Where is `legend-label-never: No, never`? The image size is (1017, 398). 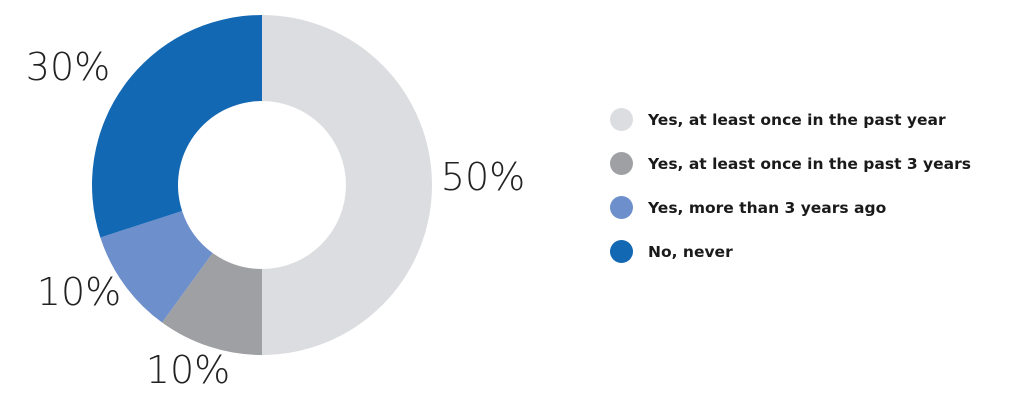
legend-label-never: No, never is located at coordinates (690, 251).